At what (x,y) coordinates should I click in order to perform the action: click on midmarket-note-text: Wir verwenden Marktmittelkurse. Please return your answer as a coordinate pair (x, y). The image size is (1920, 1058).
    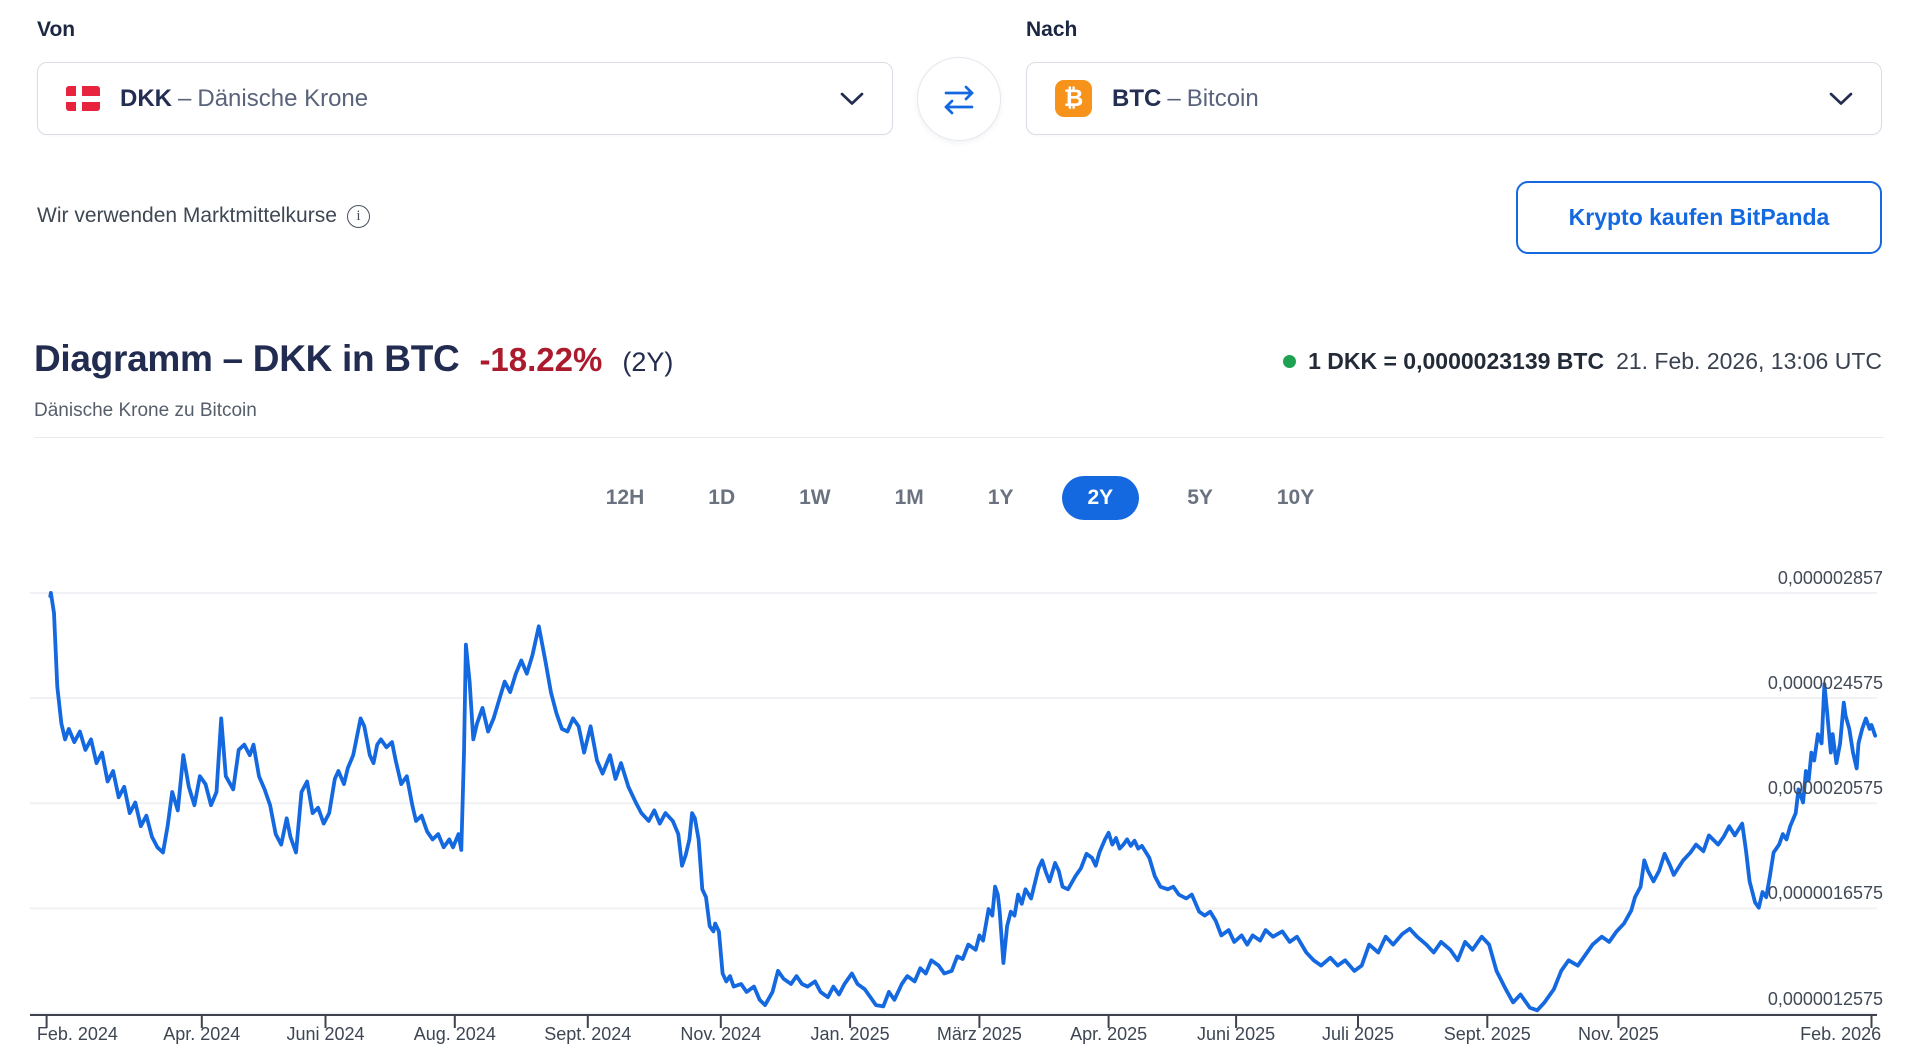
    Looking at the image, I should click on (187, 215).